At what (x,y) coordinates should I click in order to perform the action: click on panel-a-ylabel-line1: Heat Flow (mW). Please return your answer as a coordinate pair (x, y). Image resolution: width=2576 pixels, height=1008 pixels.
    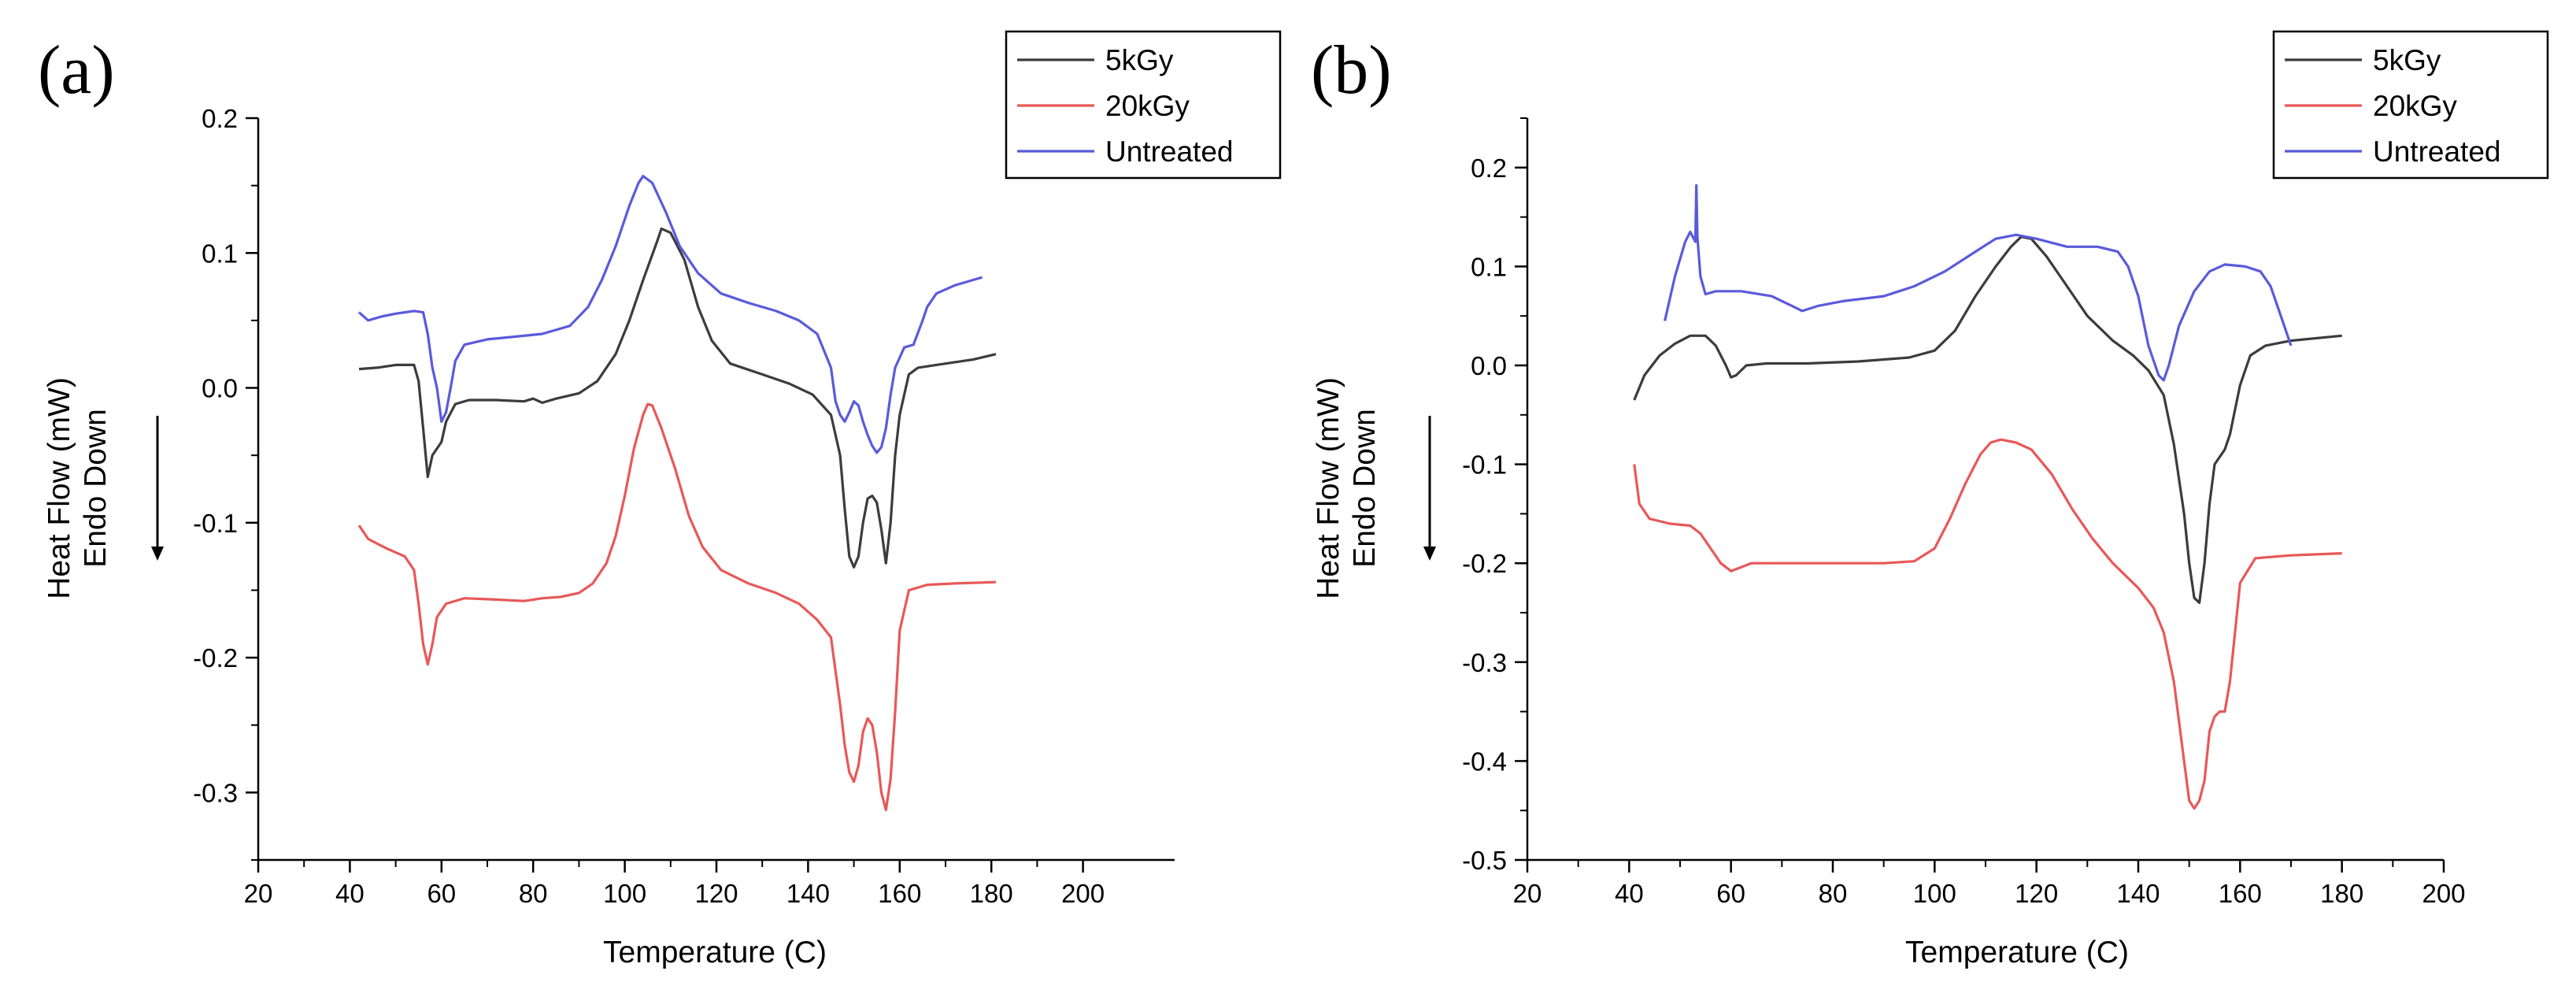
    Looking at the image, I should click on (59, 488).